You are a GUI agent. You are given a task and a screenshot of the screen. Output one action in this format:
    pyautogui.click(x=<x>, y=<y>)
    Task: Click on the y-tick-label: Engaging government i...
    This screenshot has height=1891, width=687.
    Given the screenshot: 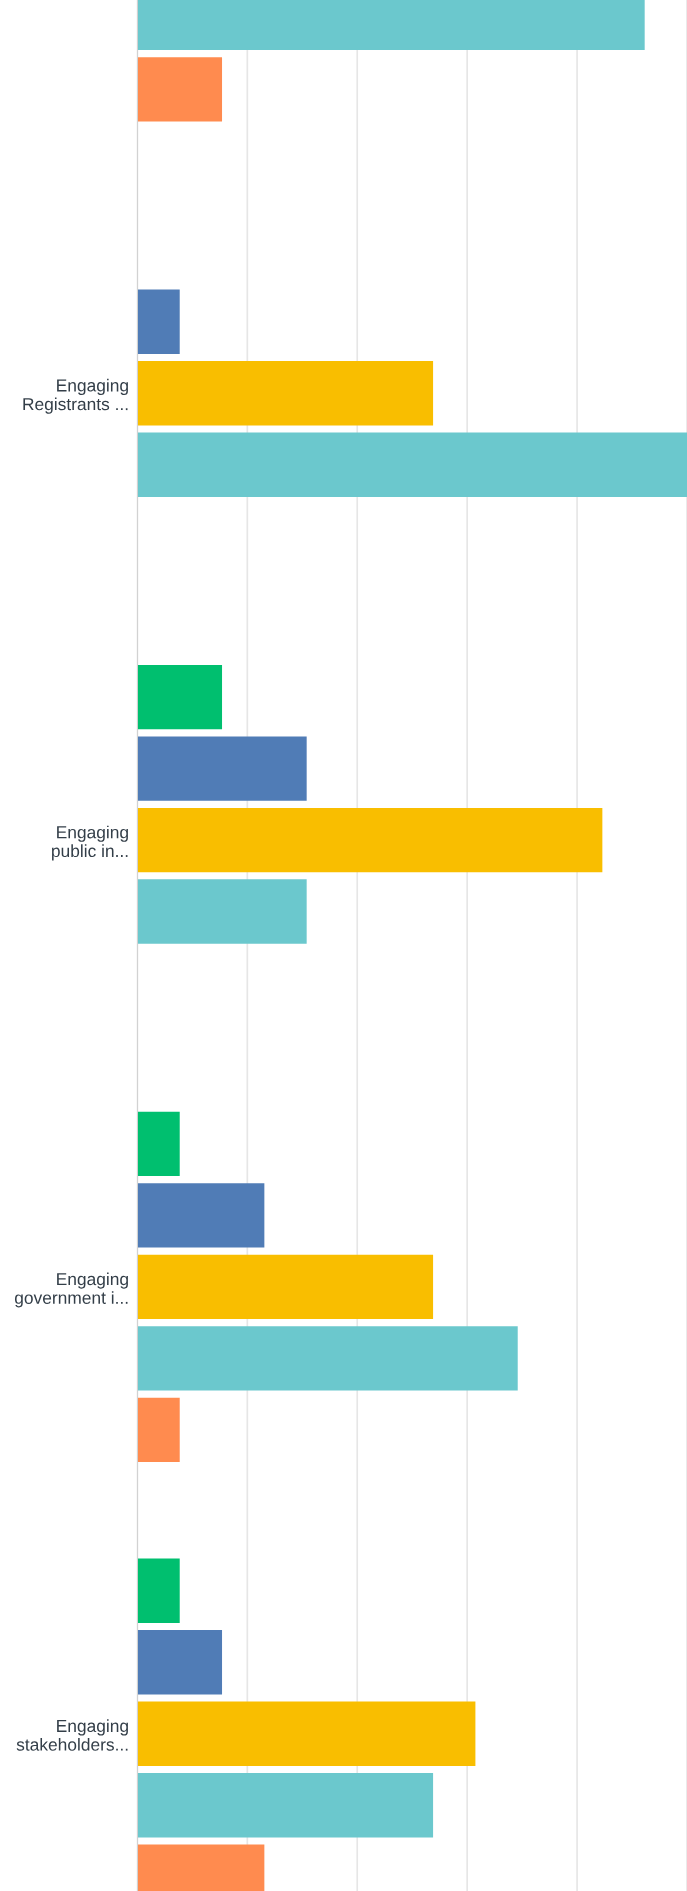 What is the action you would take?
    pyautogui.click(x=71, y=1290)
    